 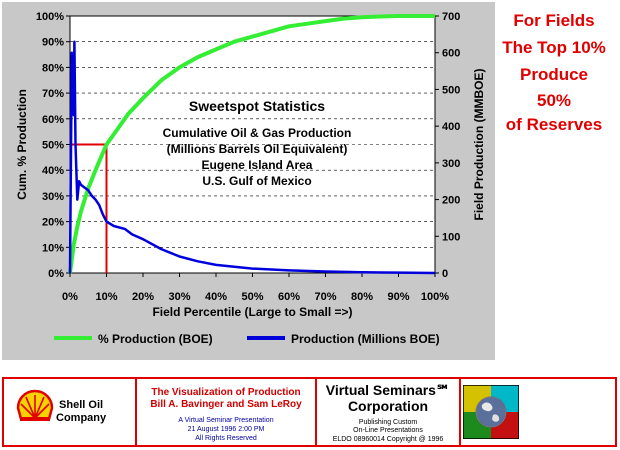 What do you see at coordinates (53, 197) in the screenshot?
I see `y-left-tick-label: 30%` at bounding box center [53, 197].